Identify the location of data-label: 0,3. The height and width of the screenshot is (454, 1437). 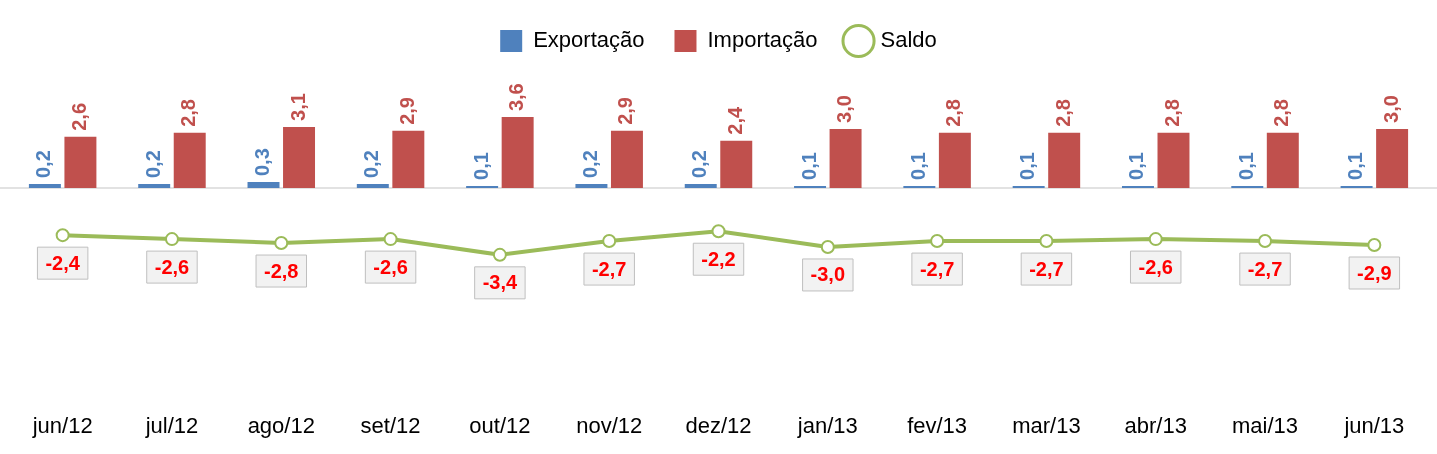
(262, 162).